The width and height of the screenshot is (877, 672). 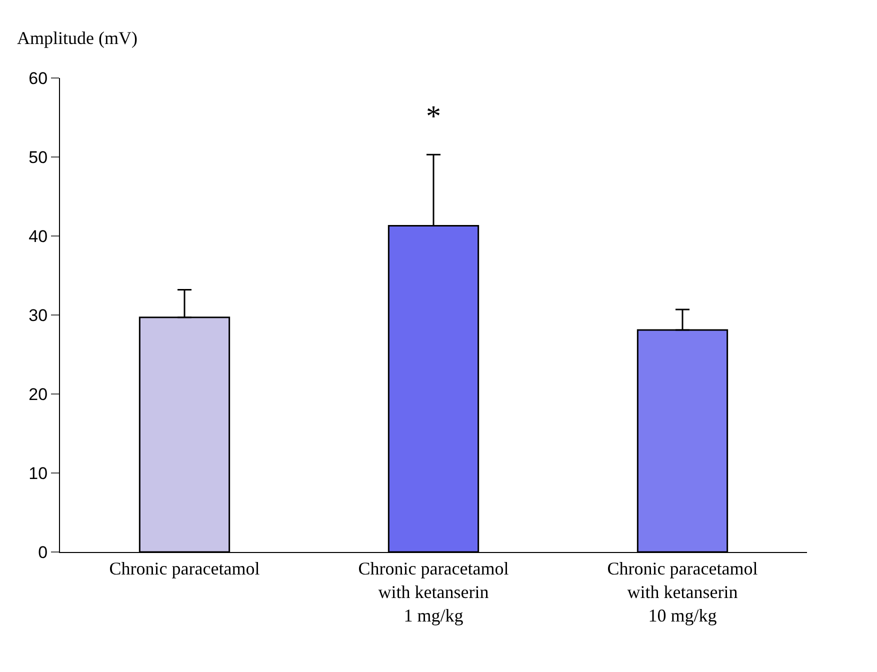 I want to click on x-tick-label: Chronic paracetamol with ketanserin 10 mg/kg, so click(x=682, y=592).